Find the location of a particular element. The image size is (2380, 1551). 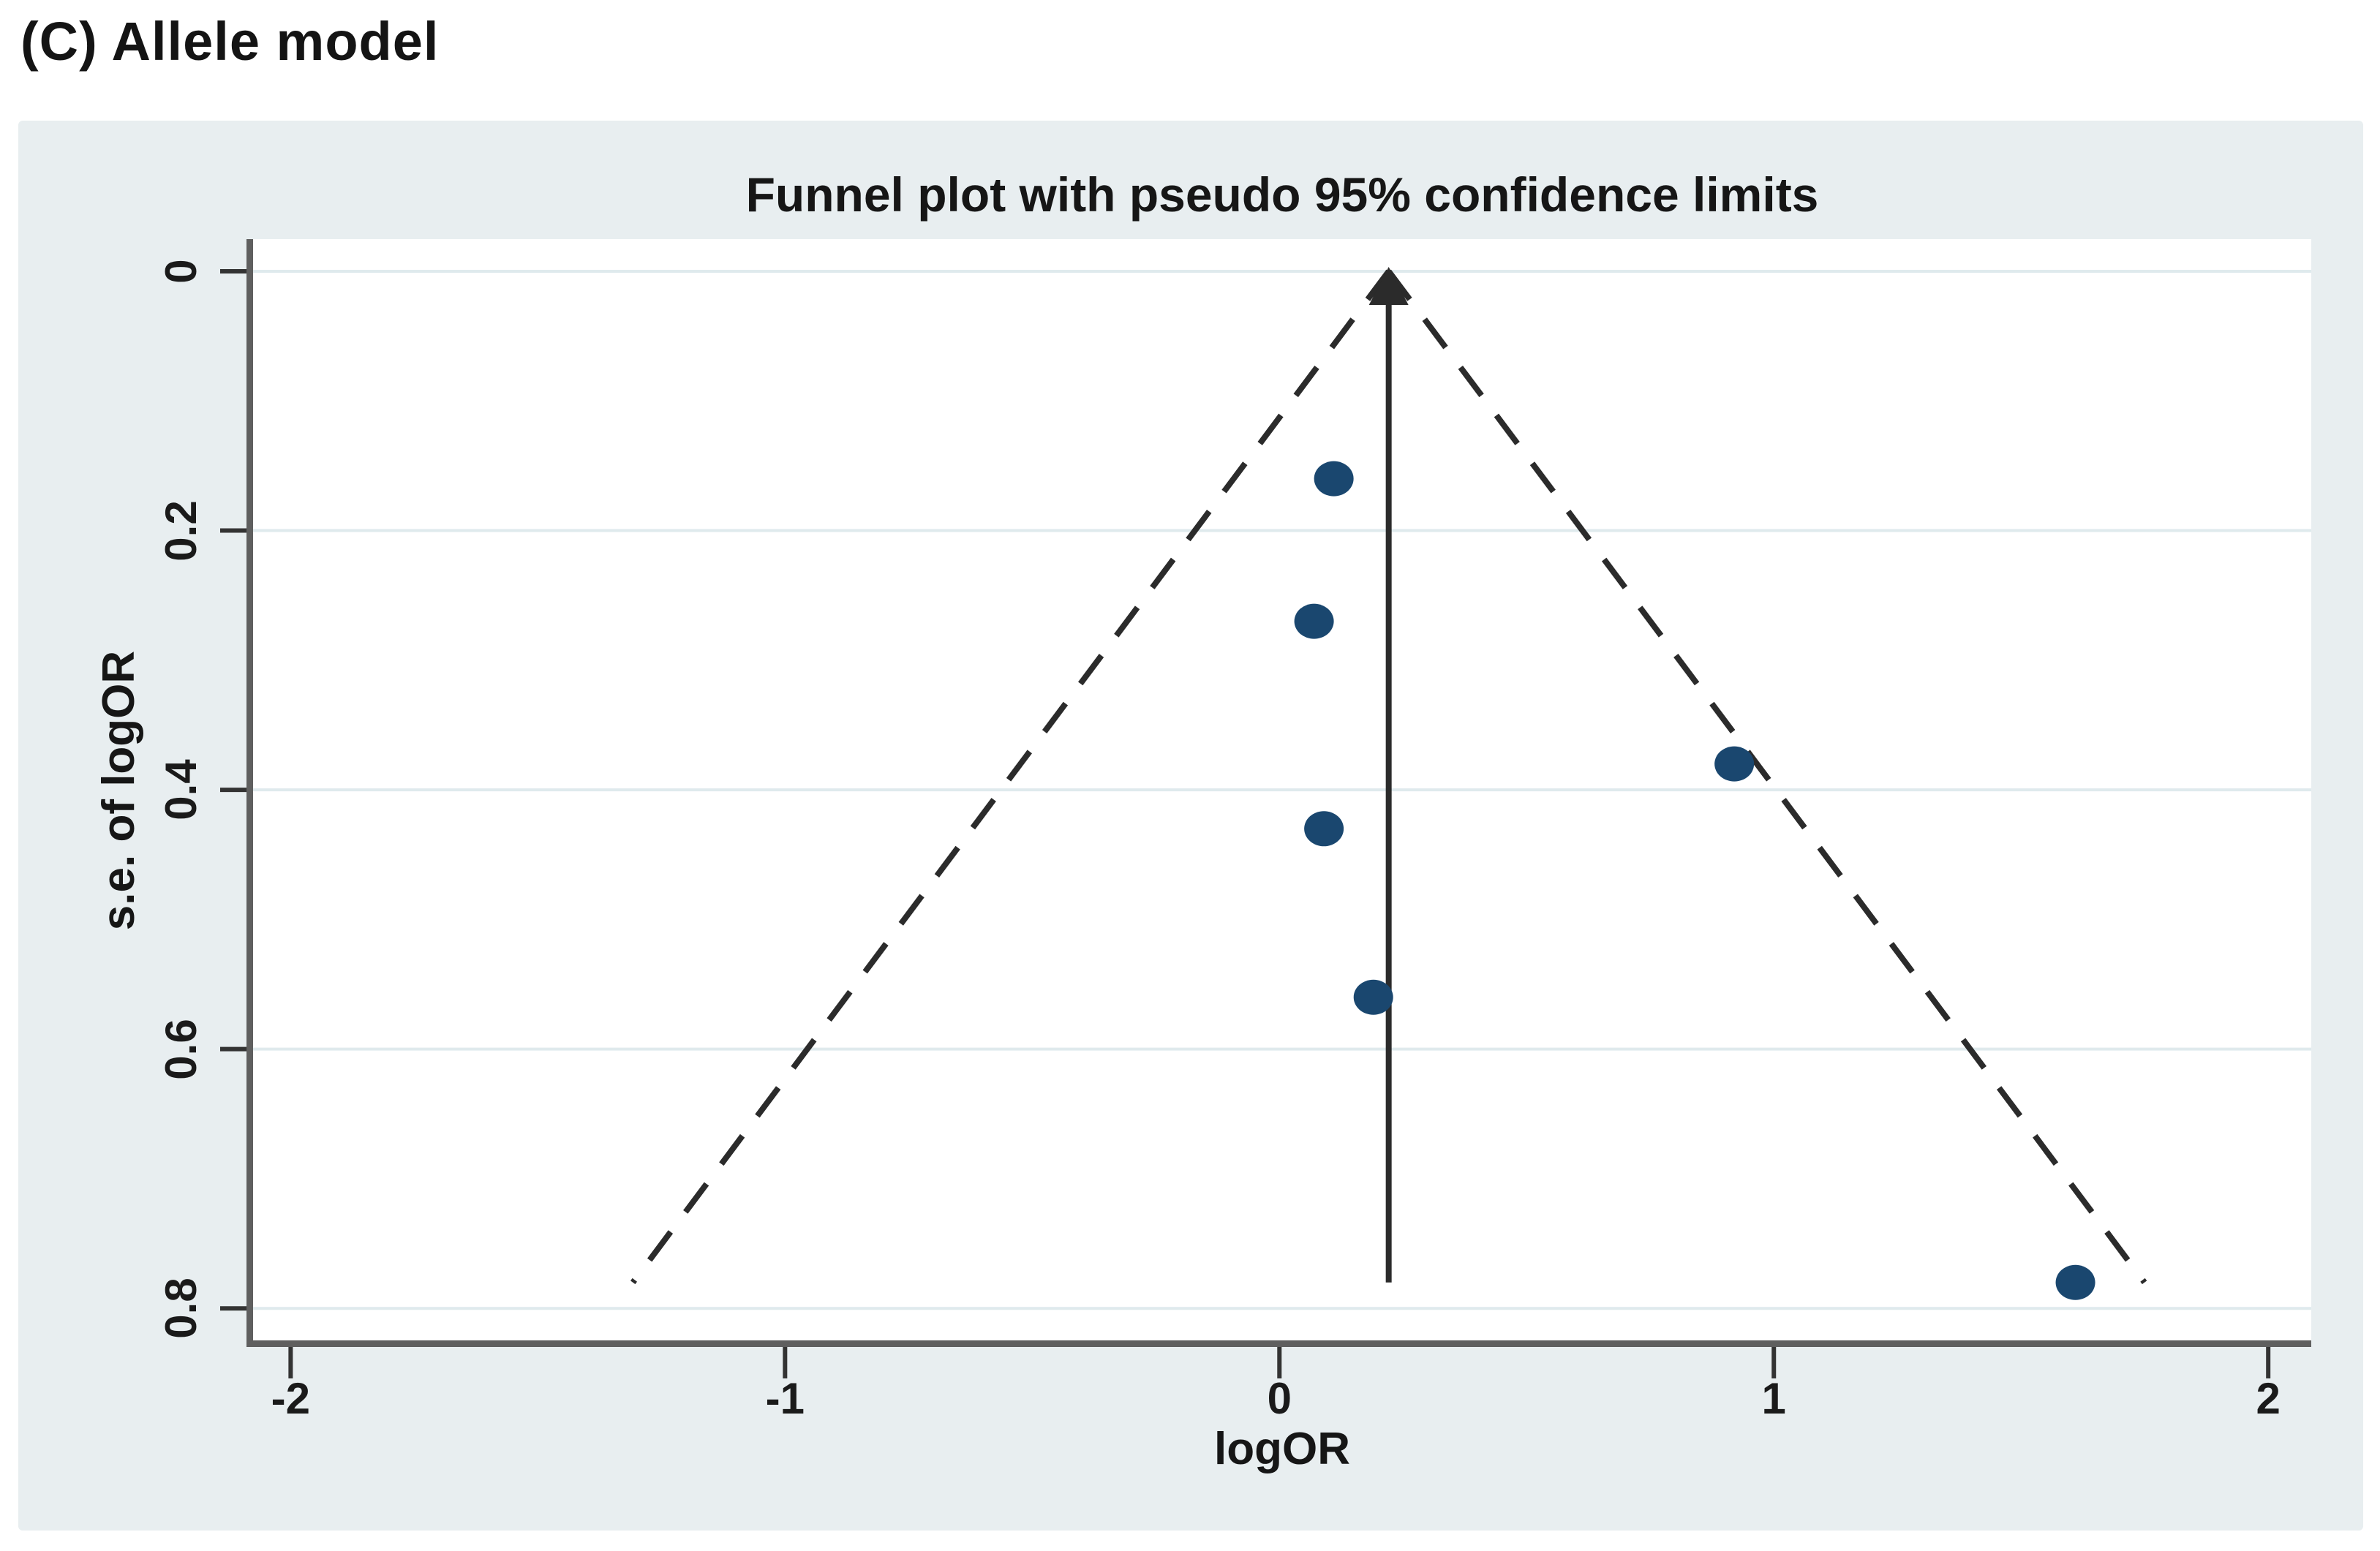

x-tick-label: -1 is located at coordinates (785, 1398).